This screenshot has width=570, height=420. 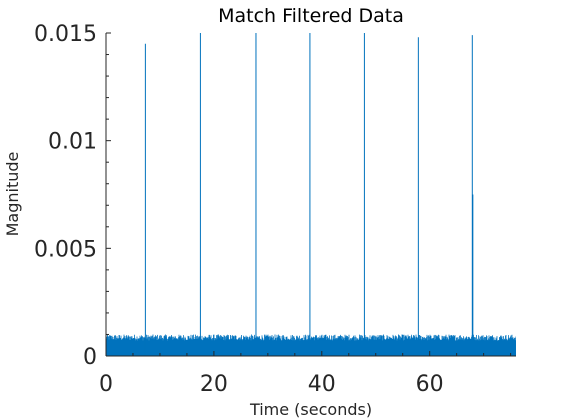 I want to click on chart-title: Match Filtered Data, so click(x=311, y=16).